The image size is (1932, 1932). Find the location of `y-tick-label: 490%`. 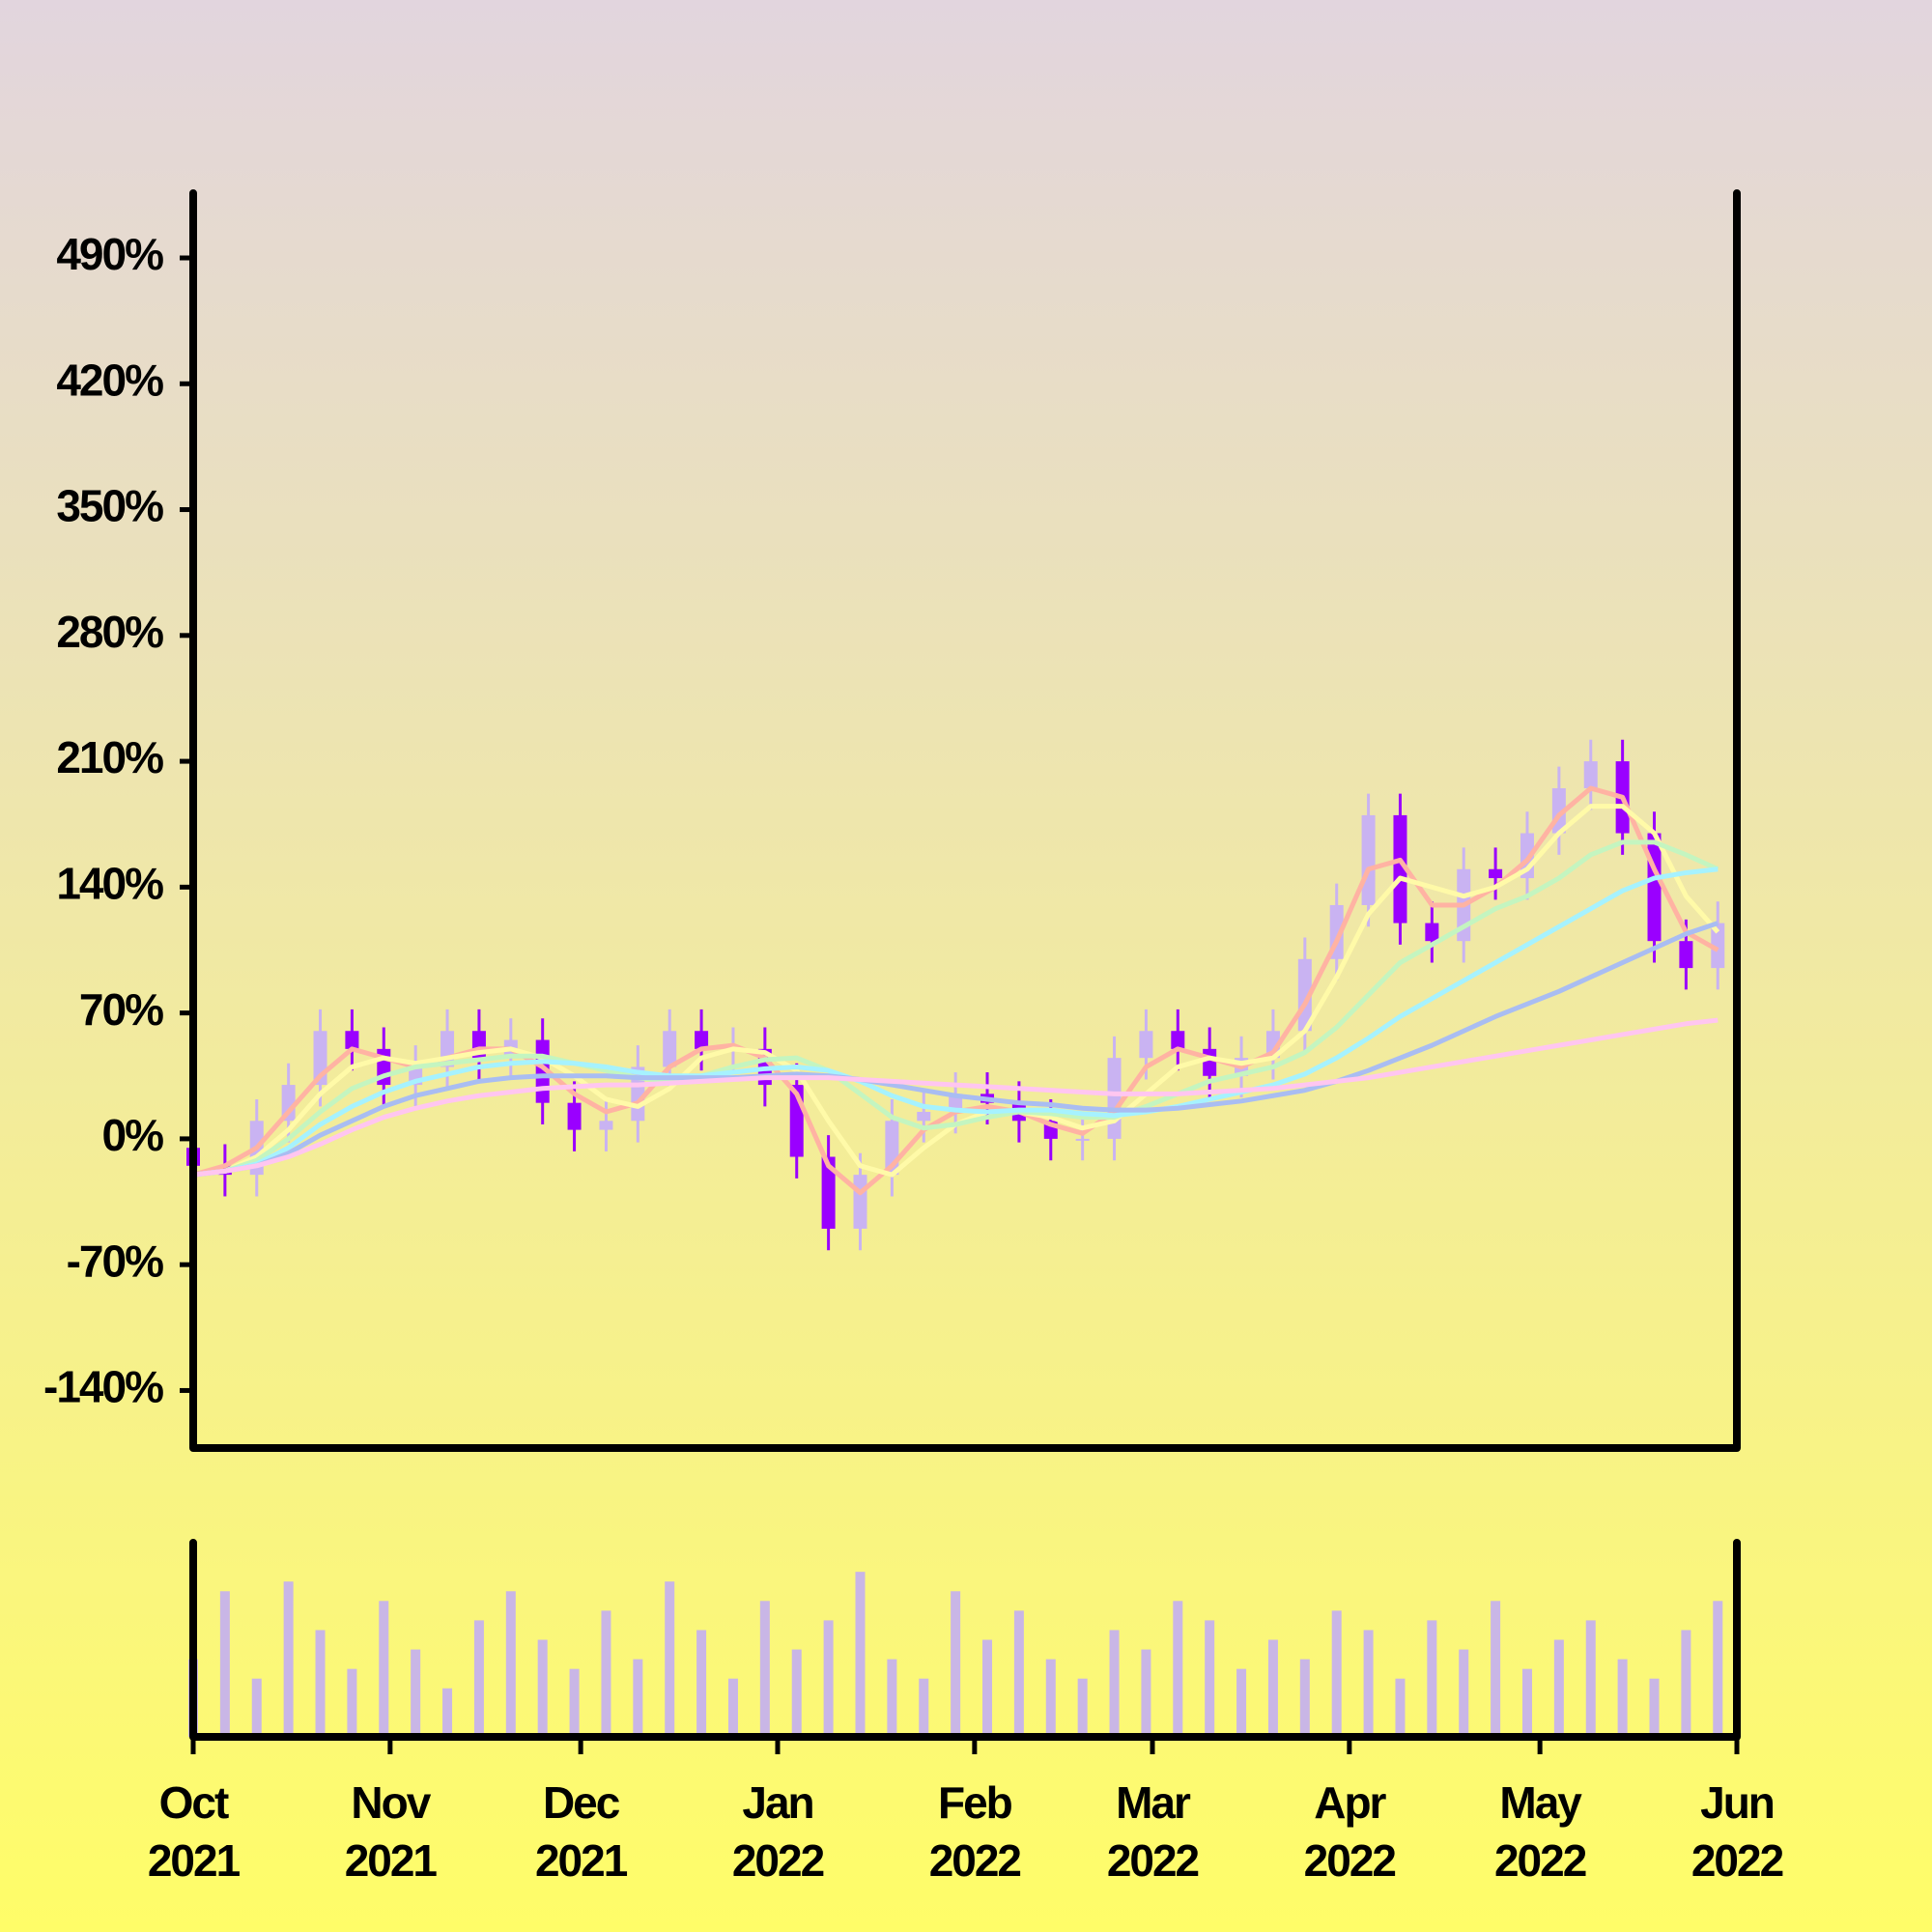

y-tick-label: 490% is located at coordinates (109, 254).